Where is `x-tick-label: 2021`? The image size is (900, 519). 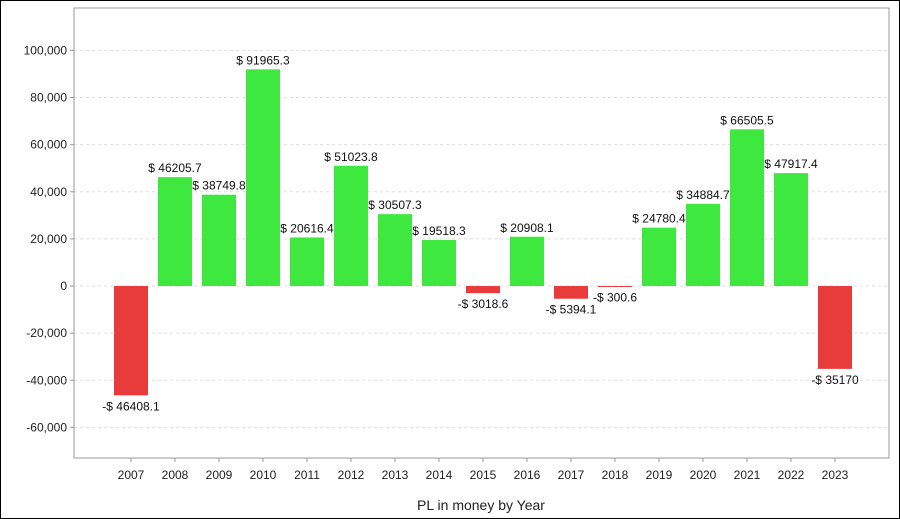 x-tick-label: 2021 is located at coordinates (747, 475).